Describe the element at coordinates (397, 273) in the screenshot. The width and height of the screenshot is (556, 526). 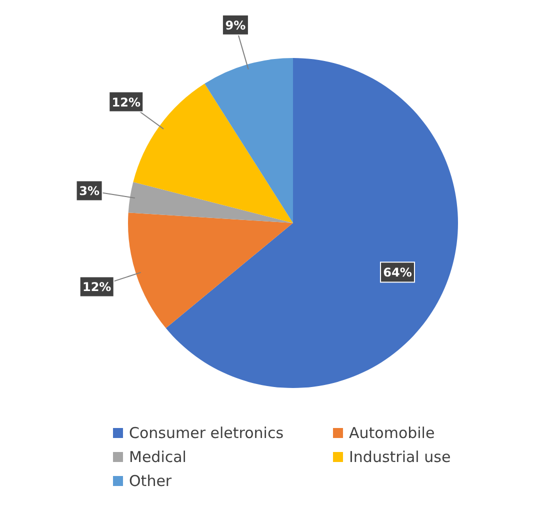
I see `data-label: 64%` at that location.